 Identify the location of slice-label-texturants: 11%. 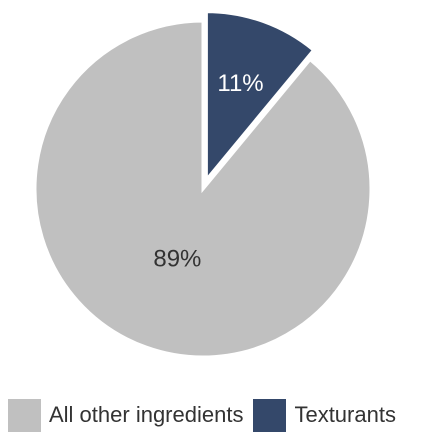
(240, 83).